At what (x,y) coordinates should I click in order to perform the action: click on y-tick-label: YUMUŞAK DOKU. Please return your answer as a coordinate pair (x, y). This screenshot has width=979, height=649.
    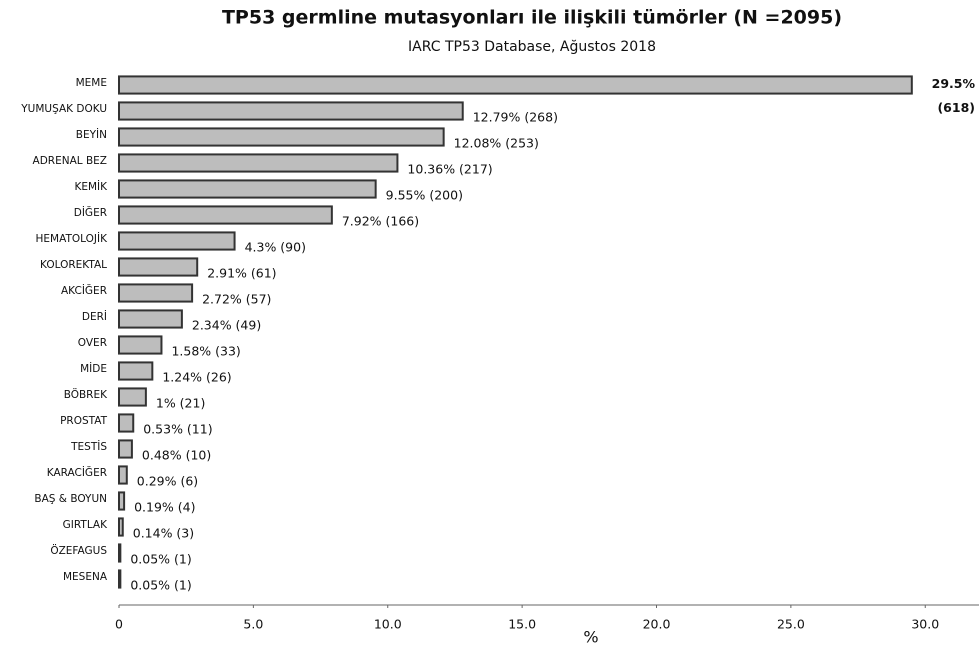
    Looking at the image, I should click on (63, 109).